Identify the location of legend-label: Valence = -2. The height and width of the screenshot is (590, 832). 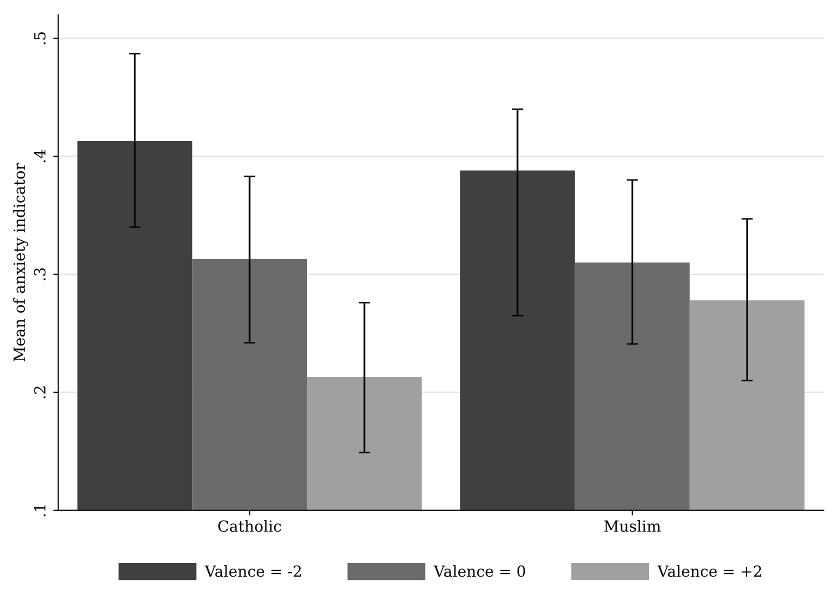
(252, 571).